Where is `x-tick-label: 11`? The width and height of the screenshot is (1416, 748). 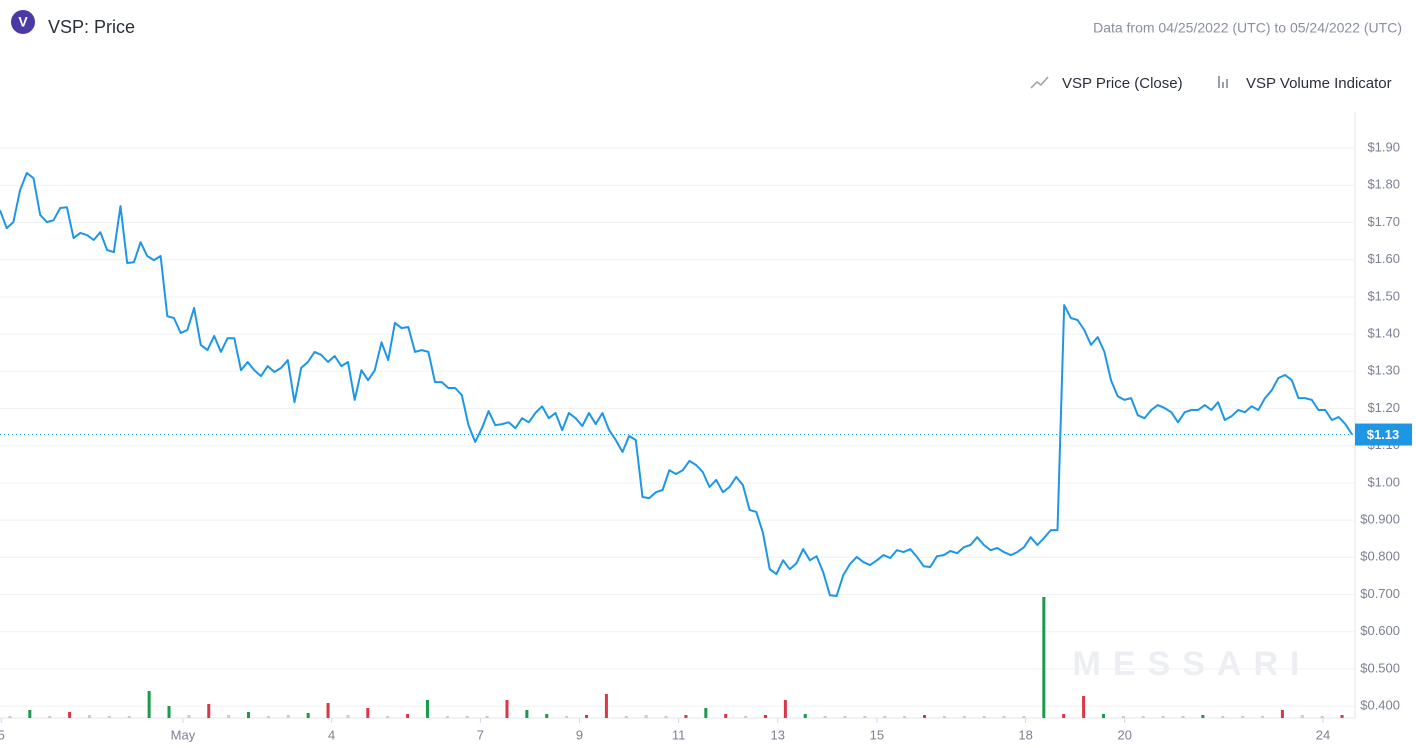
x-tick-label: 11 is located at coordinates (679, 734).